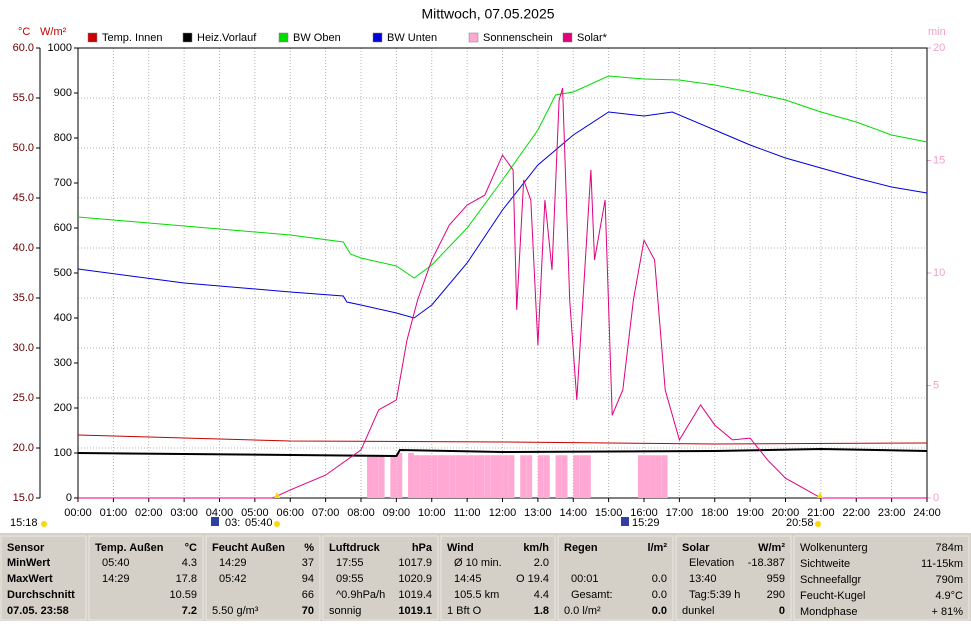  I want to click on panel-title: Wind, so click(460, 548).